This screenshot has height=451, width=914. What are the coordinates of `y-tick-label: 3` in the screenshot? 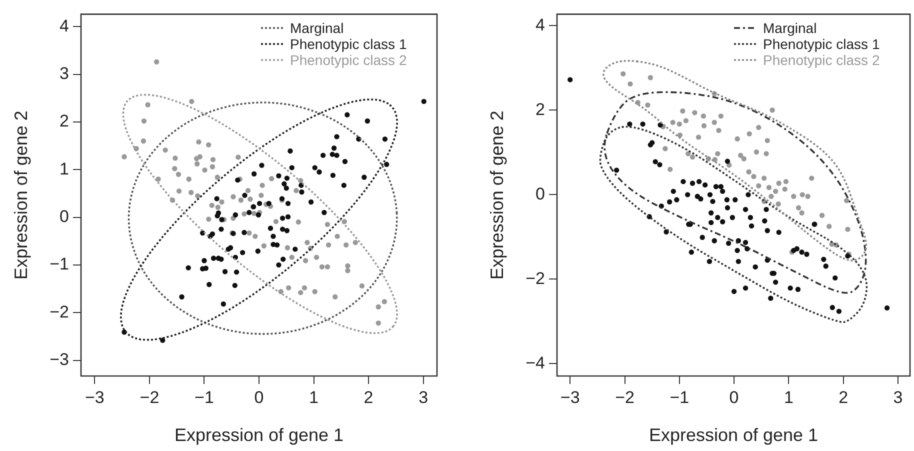 It's located at (64, 73).